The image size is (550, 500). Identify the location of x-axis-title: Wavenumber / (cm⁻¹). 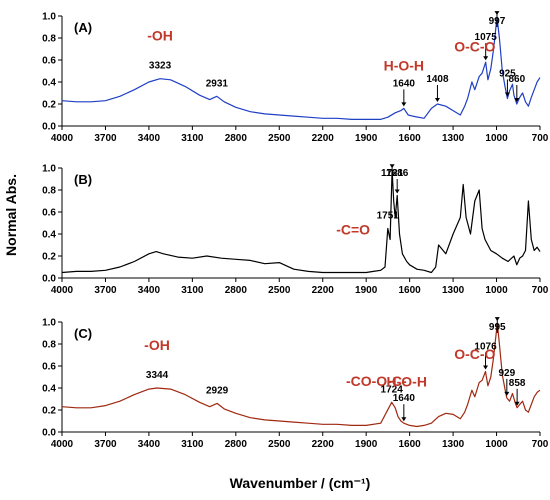
(300, 483).